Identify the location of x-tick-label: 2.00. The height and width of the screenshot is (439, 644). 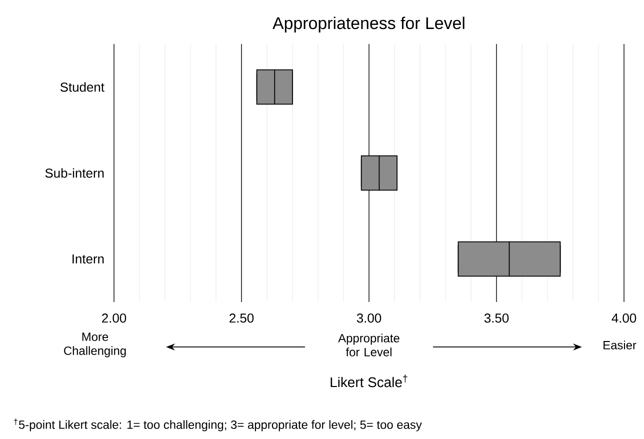
(114, 318).